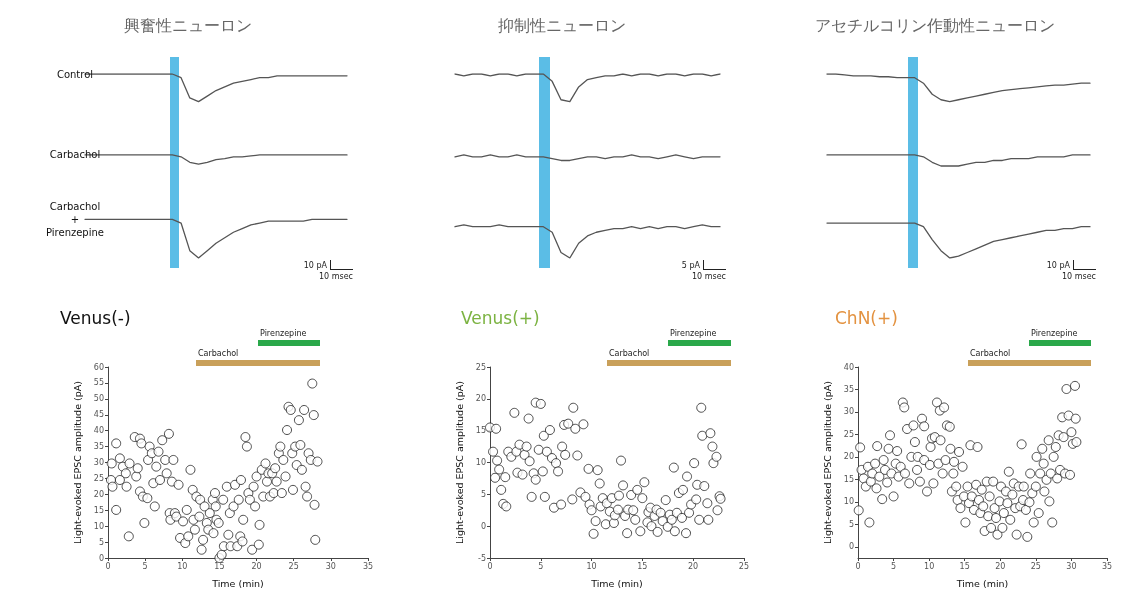 The width and height of the screenshot is (1121, 596). What do you see at coordinates (482, 558) in the screenshot?
I see `y-tick-label: -5` at bounding box center [482, 558].